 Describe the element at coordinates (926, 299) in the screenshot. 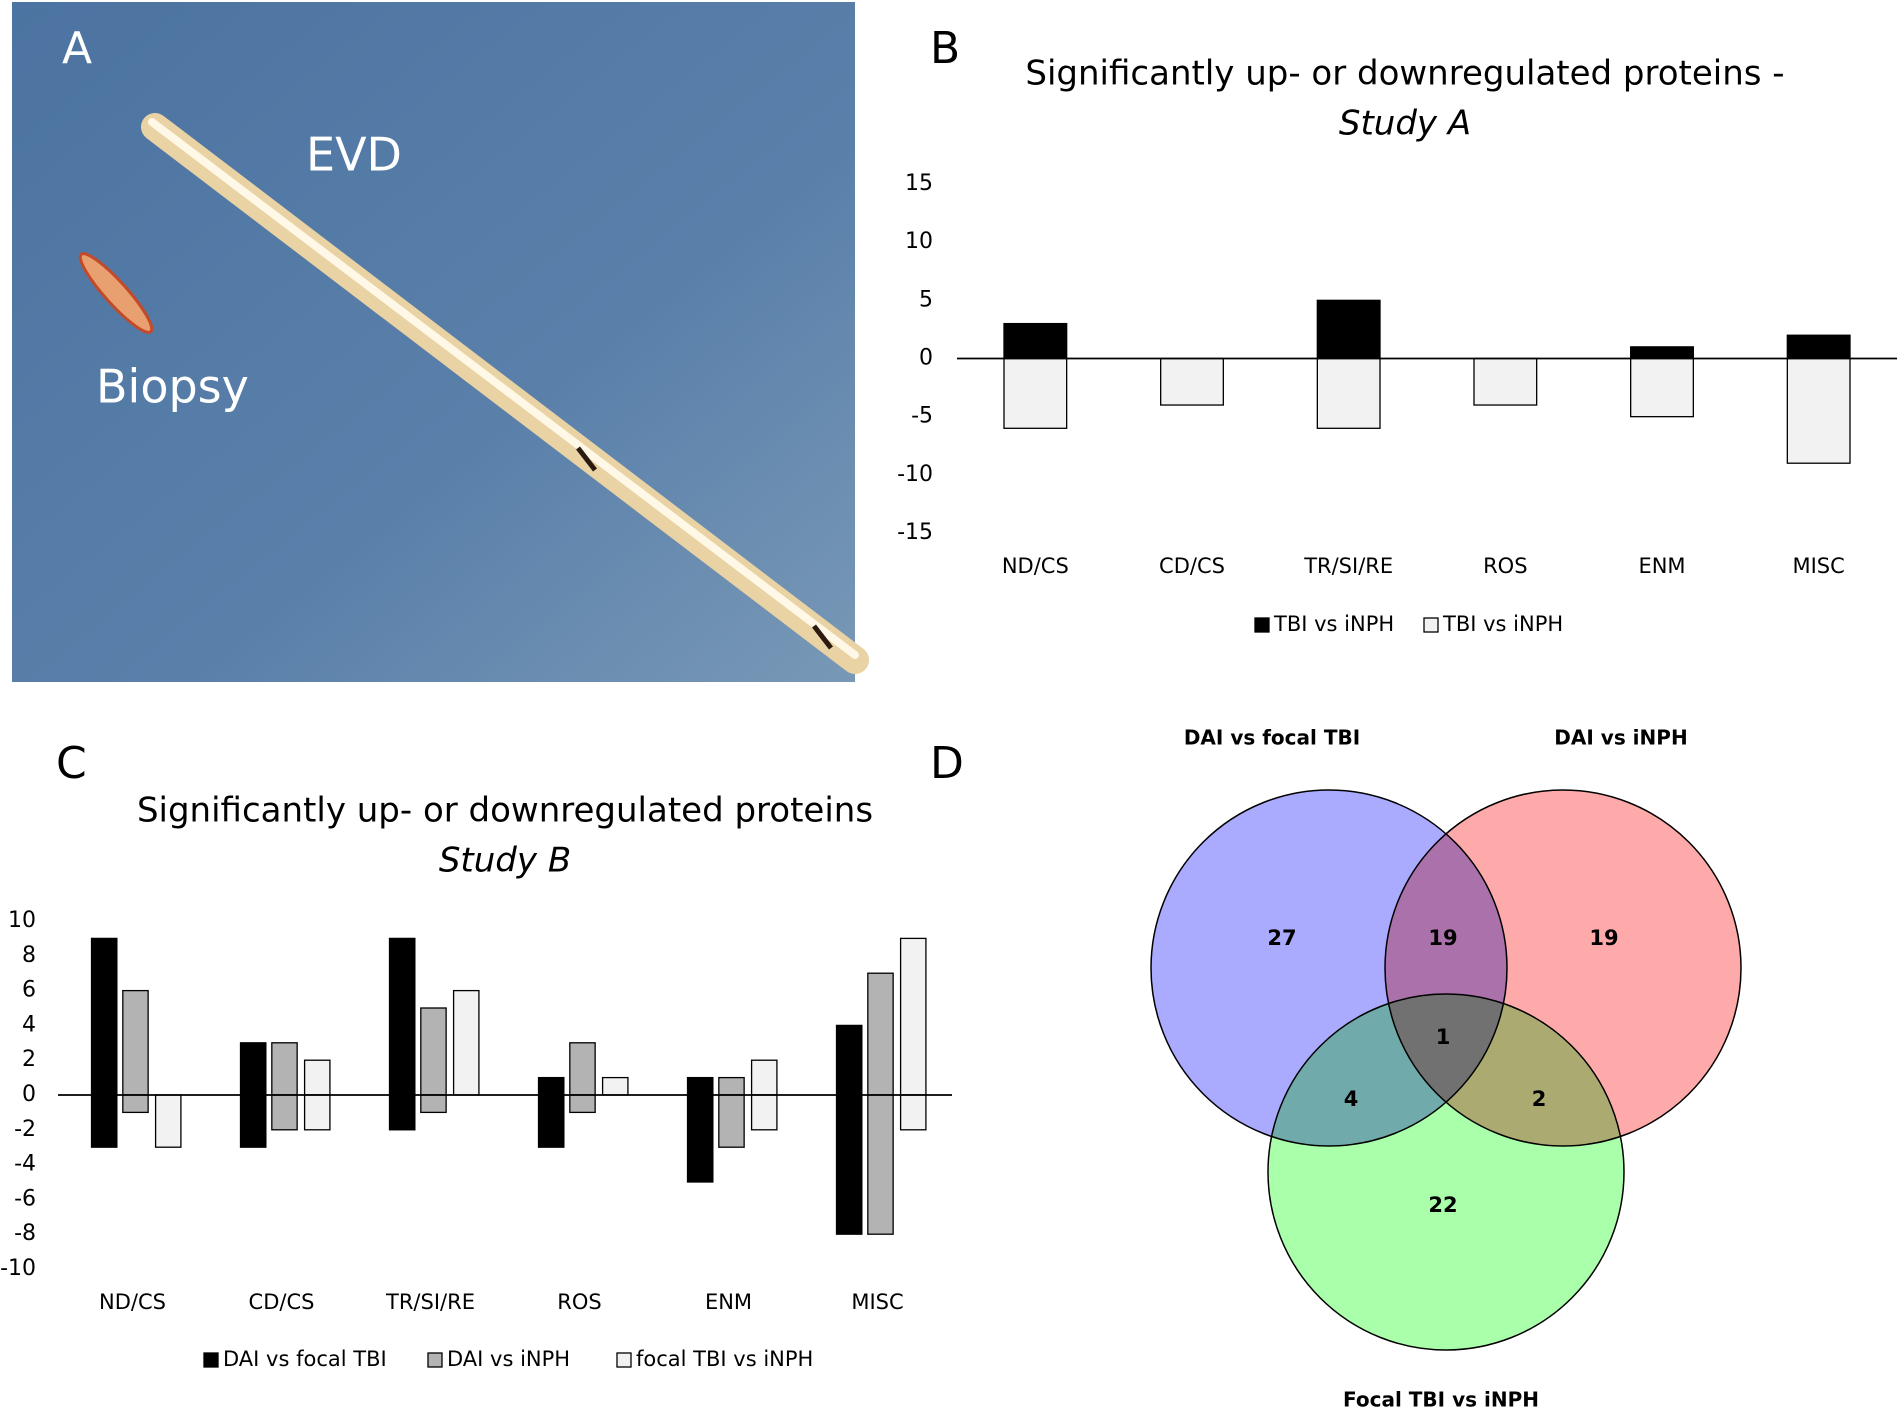

I see `y-tick-label: 5` at that location.